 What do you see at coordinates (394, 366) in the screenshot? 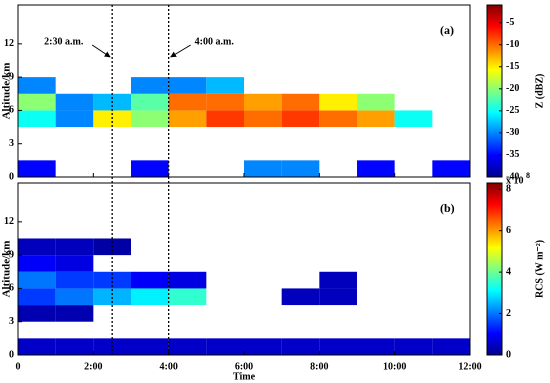
I see `x-tick-label: 10:00` at bounding box center [394, 366].